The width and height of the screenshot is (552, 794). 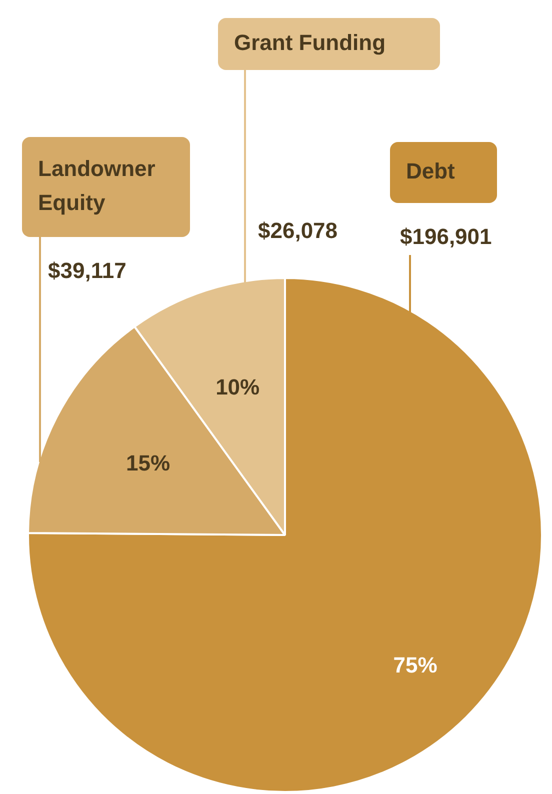 What do you see at coordinates (415, 665) in the screenshot?
I see `text: 75%` at bounding box center [415, 665].